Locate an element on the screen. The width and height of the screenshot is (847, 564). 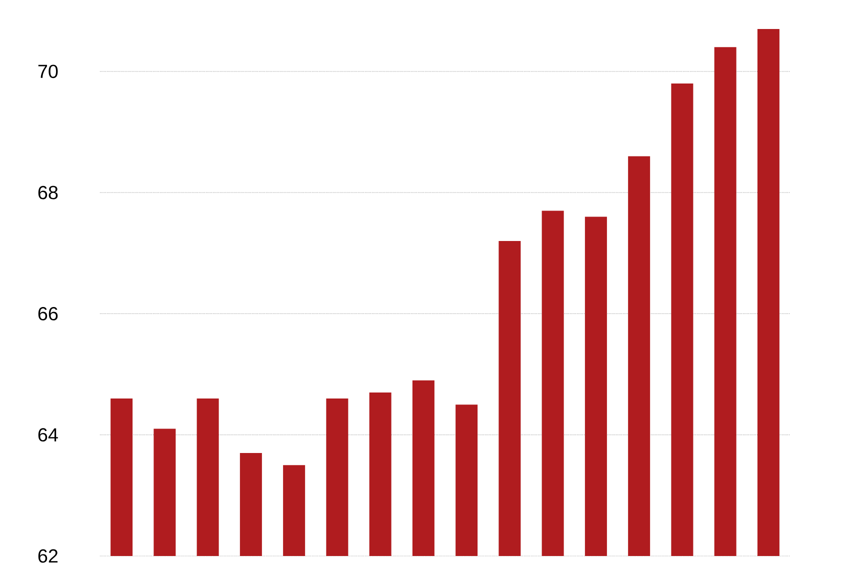
y-tick-label: 64 is located at coordinates (48, 435).